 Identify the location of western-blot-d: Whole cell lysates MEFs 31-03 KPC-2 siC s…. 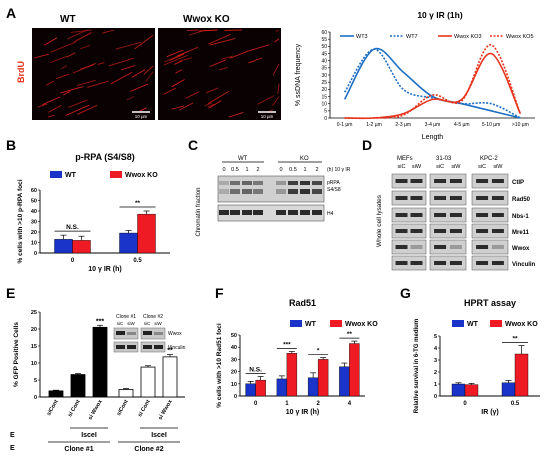
(456, 213).